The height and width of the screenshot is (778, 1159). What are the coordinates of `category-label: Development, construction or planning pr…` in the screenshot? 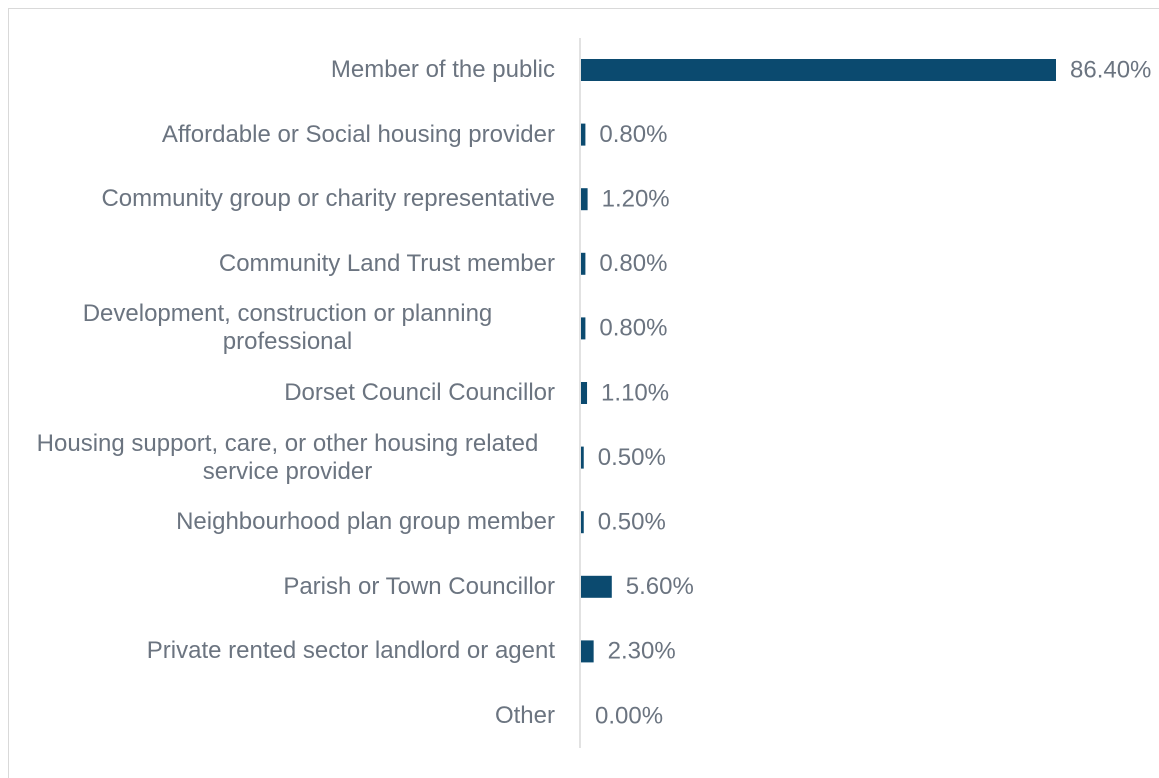 It's located at (287, 328).